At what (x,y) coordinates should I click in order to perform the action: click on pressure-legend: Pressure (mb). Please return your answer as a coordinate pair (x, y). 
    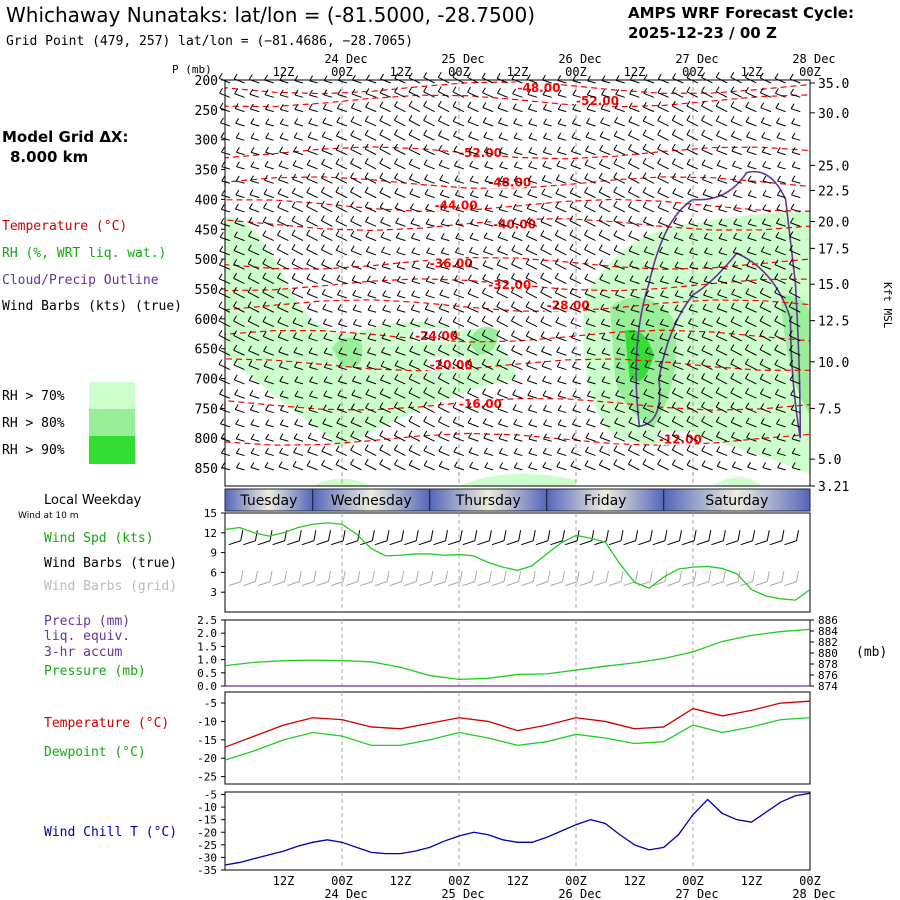
    Looking at the image, I should click on (95, 671).